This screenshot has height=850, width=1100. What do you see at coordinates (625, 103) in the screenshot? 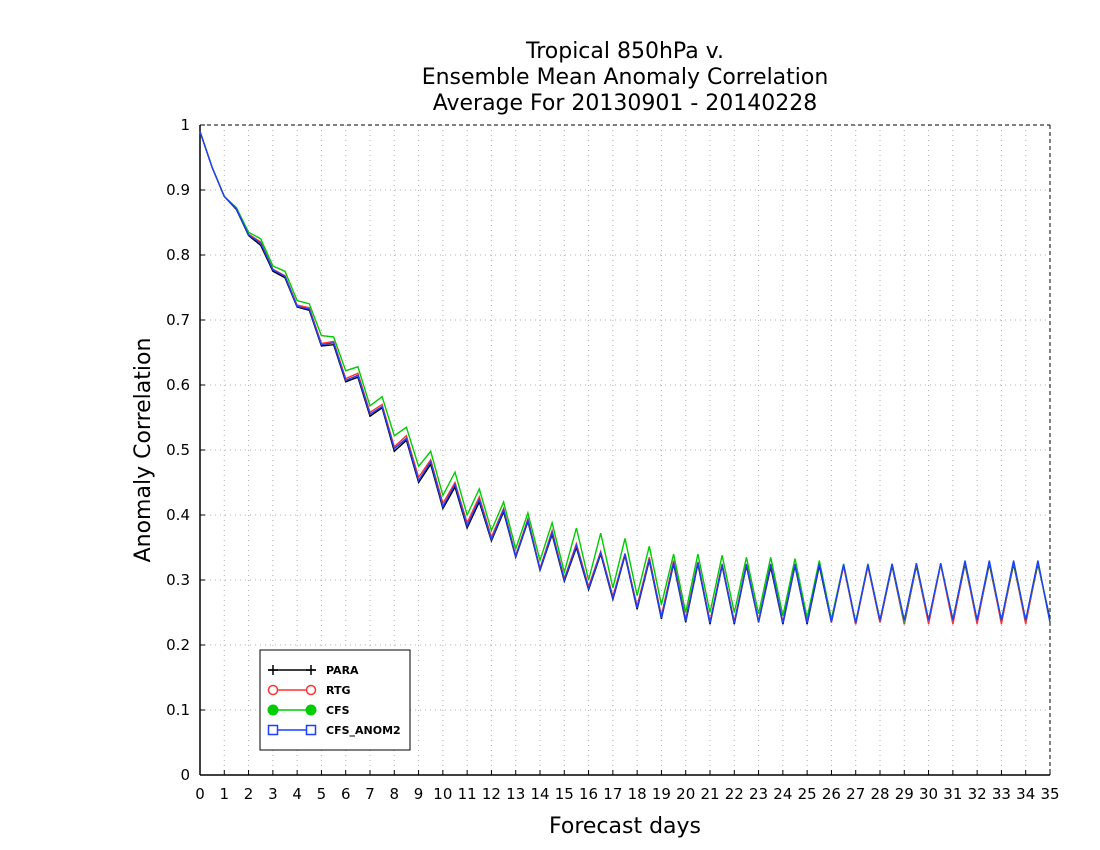
I see `chart-title-line-3: Average For 20130901 - 20140228` at bounding box center [625, 103].